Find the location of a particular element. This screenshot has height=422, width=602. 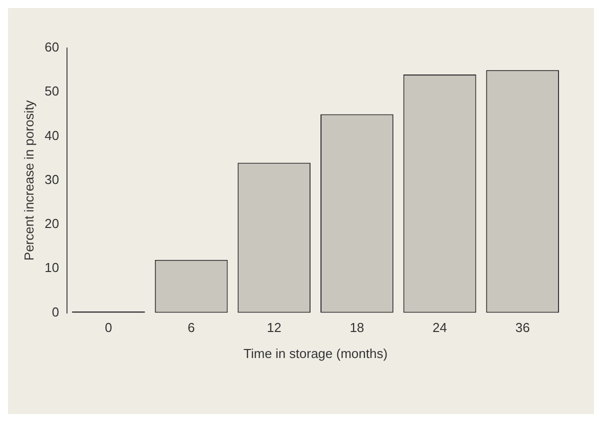

y-tick-label: 60 is located at coordinates (52, 47).